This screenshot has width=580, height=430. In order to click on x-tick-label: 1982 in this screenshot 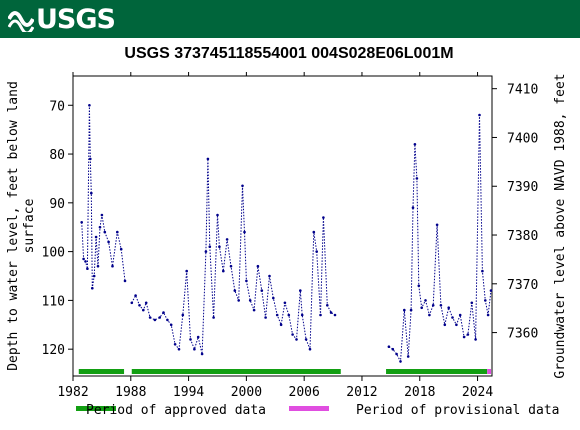, I will do `click(72, 392)`.